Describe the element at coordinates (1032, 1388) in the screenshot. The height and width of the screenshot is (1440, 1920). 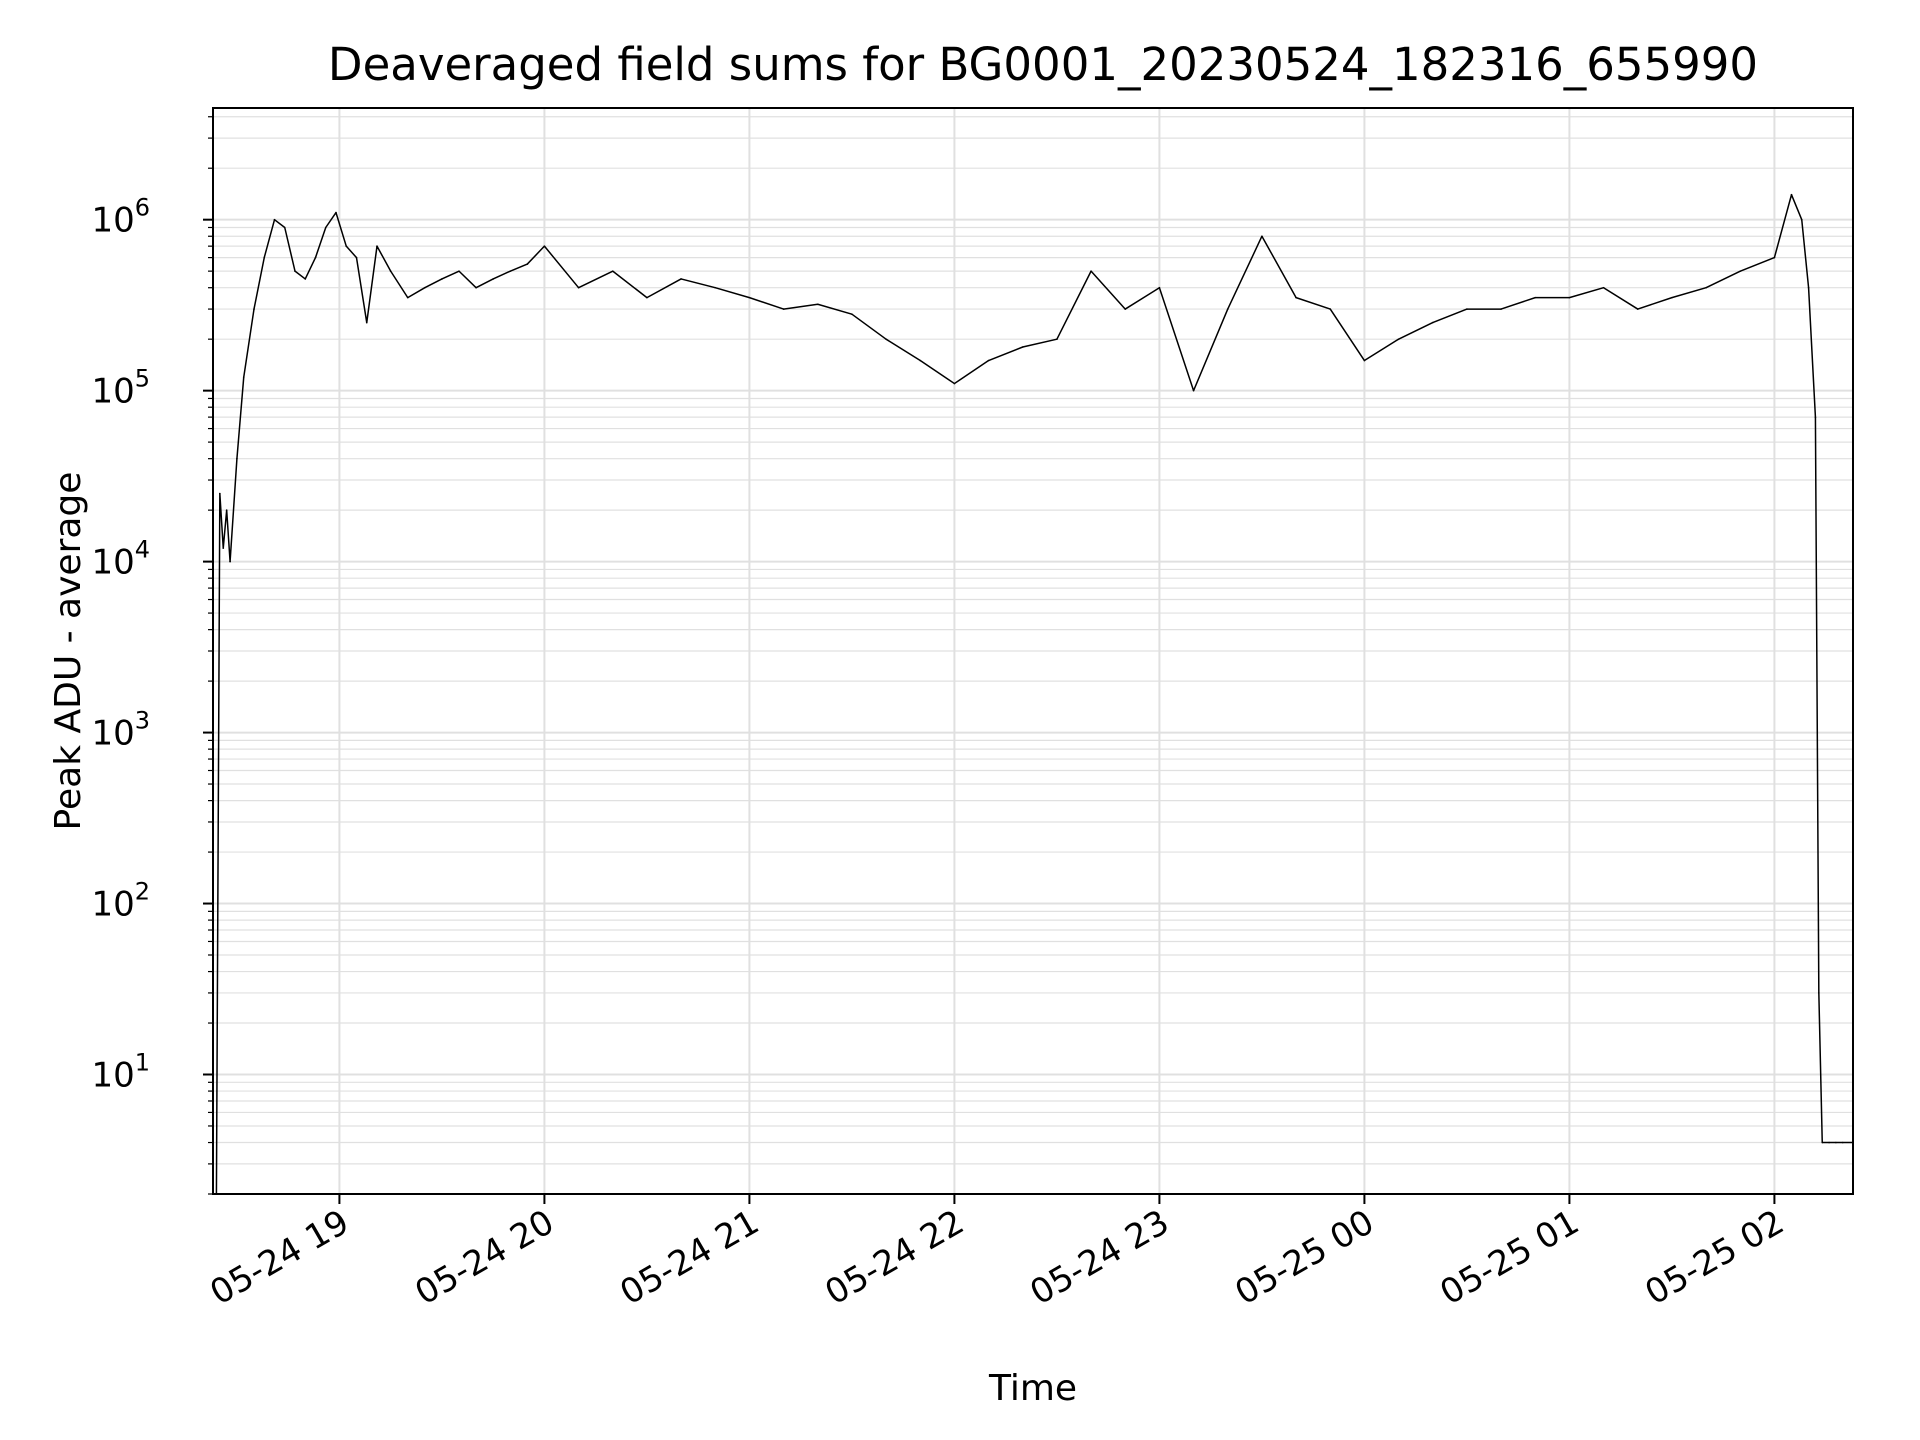
I see `x-axis-label: Time` at that location.